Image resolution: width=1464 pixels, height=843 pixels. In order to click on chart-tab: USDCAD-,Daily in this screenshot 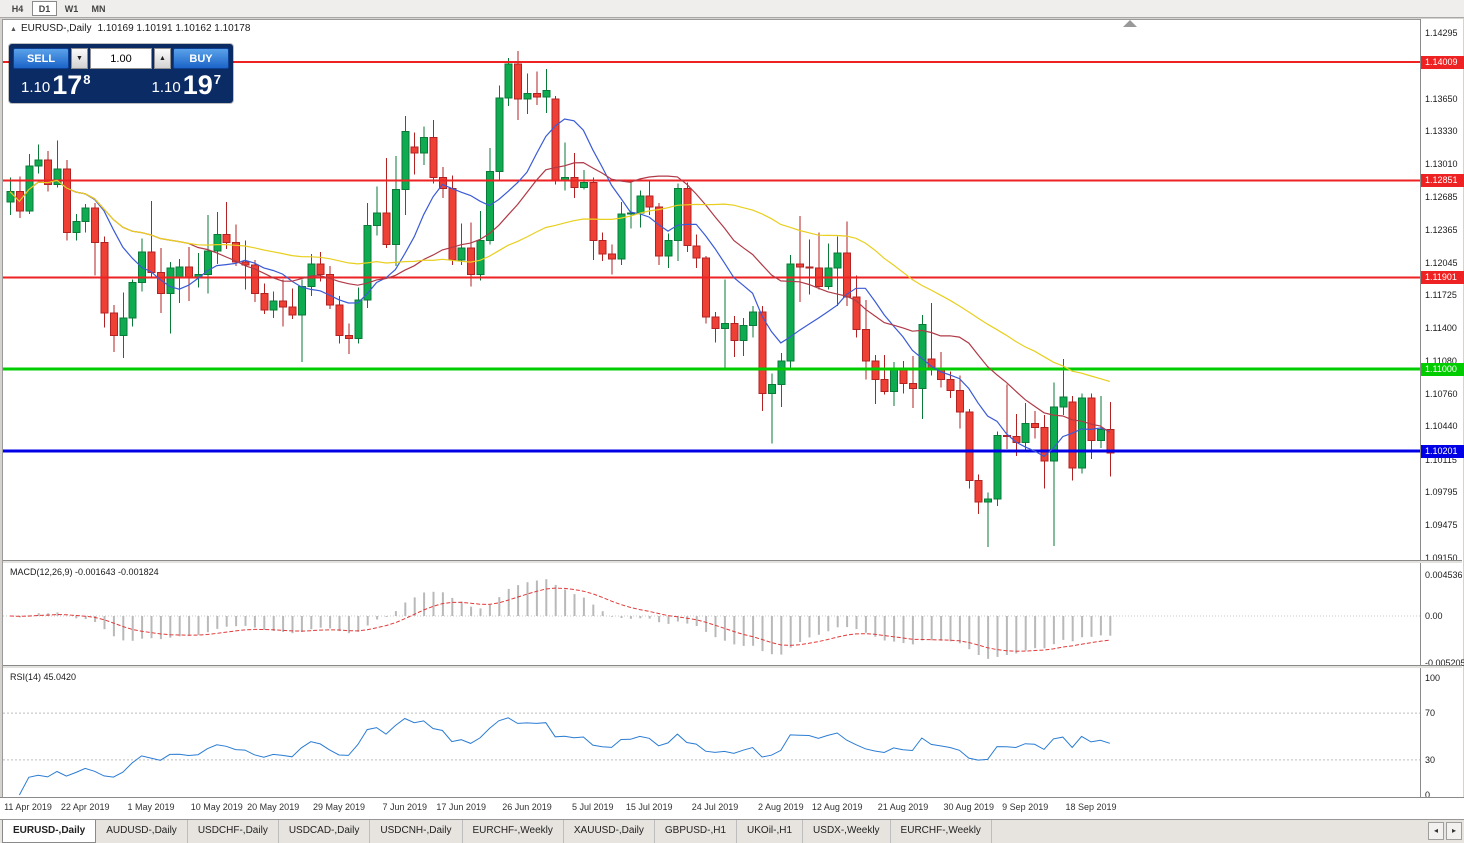, I will do `click(325, 831)`.